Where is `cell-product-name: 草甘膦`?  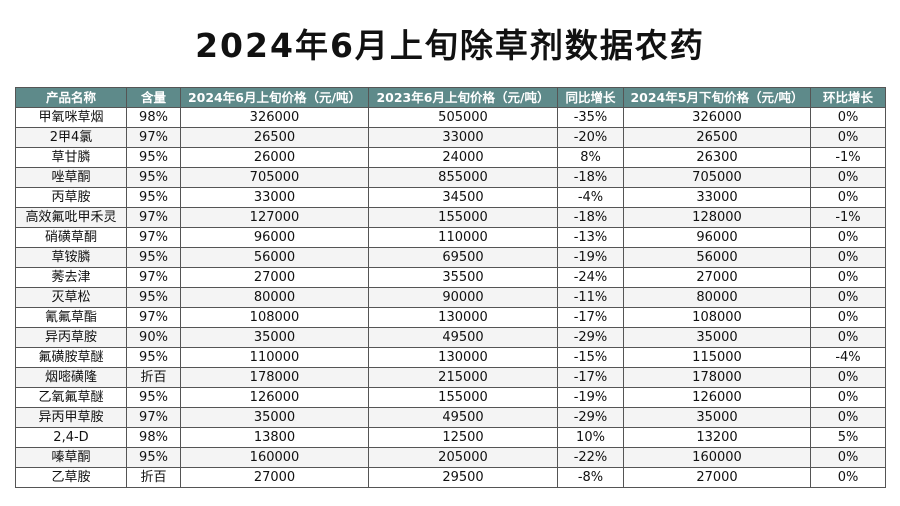
cell-product-name: 草甘膦 is located at coordinates (71, 157).